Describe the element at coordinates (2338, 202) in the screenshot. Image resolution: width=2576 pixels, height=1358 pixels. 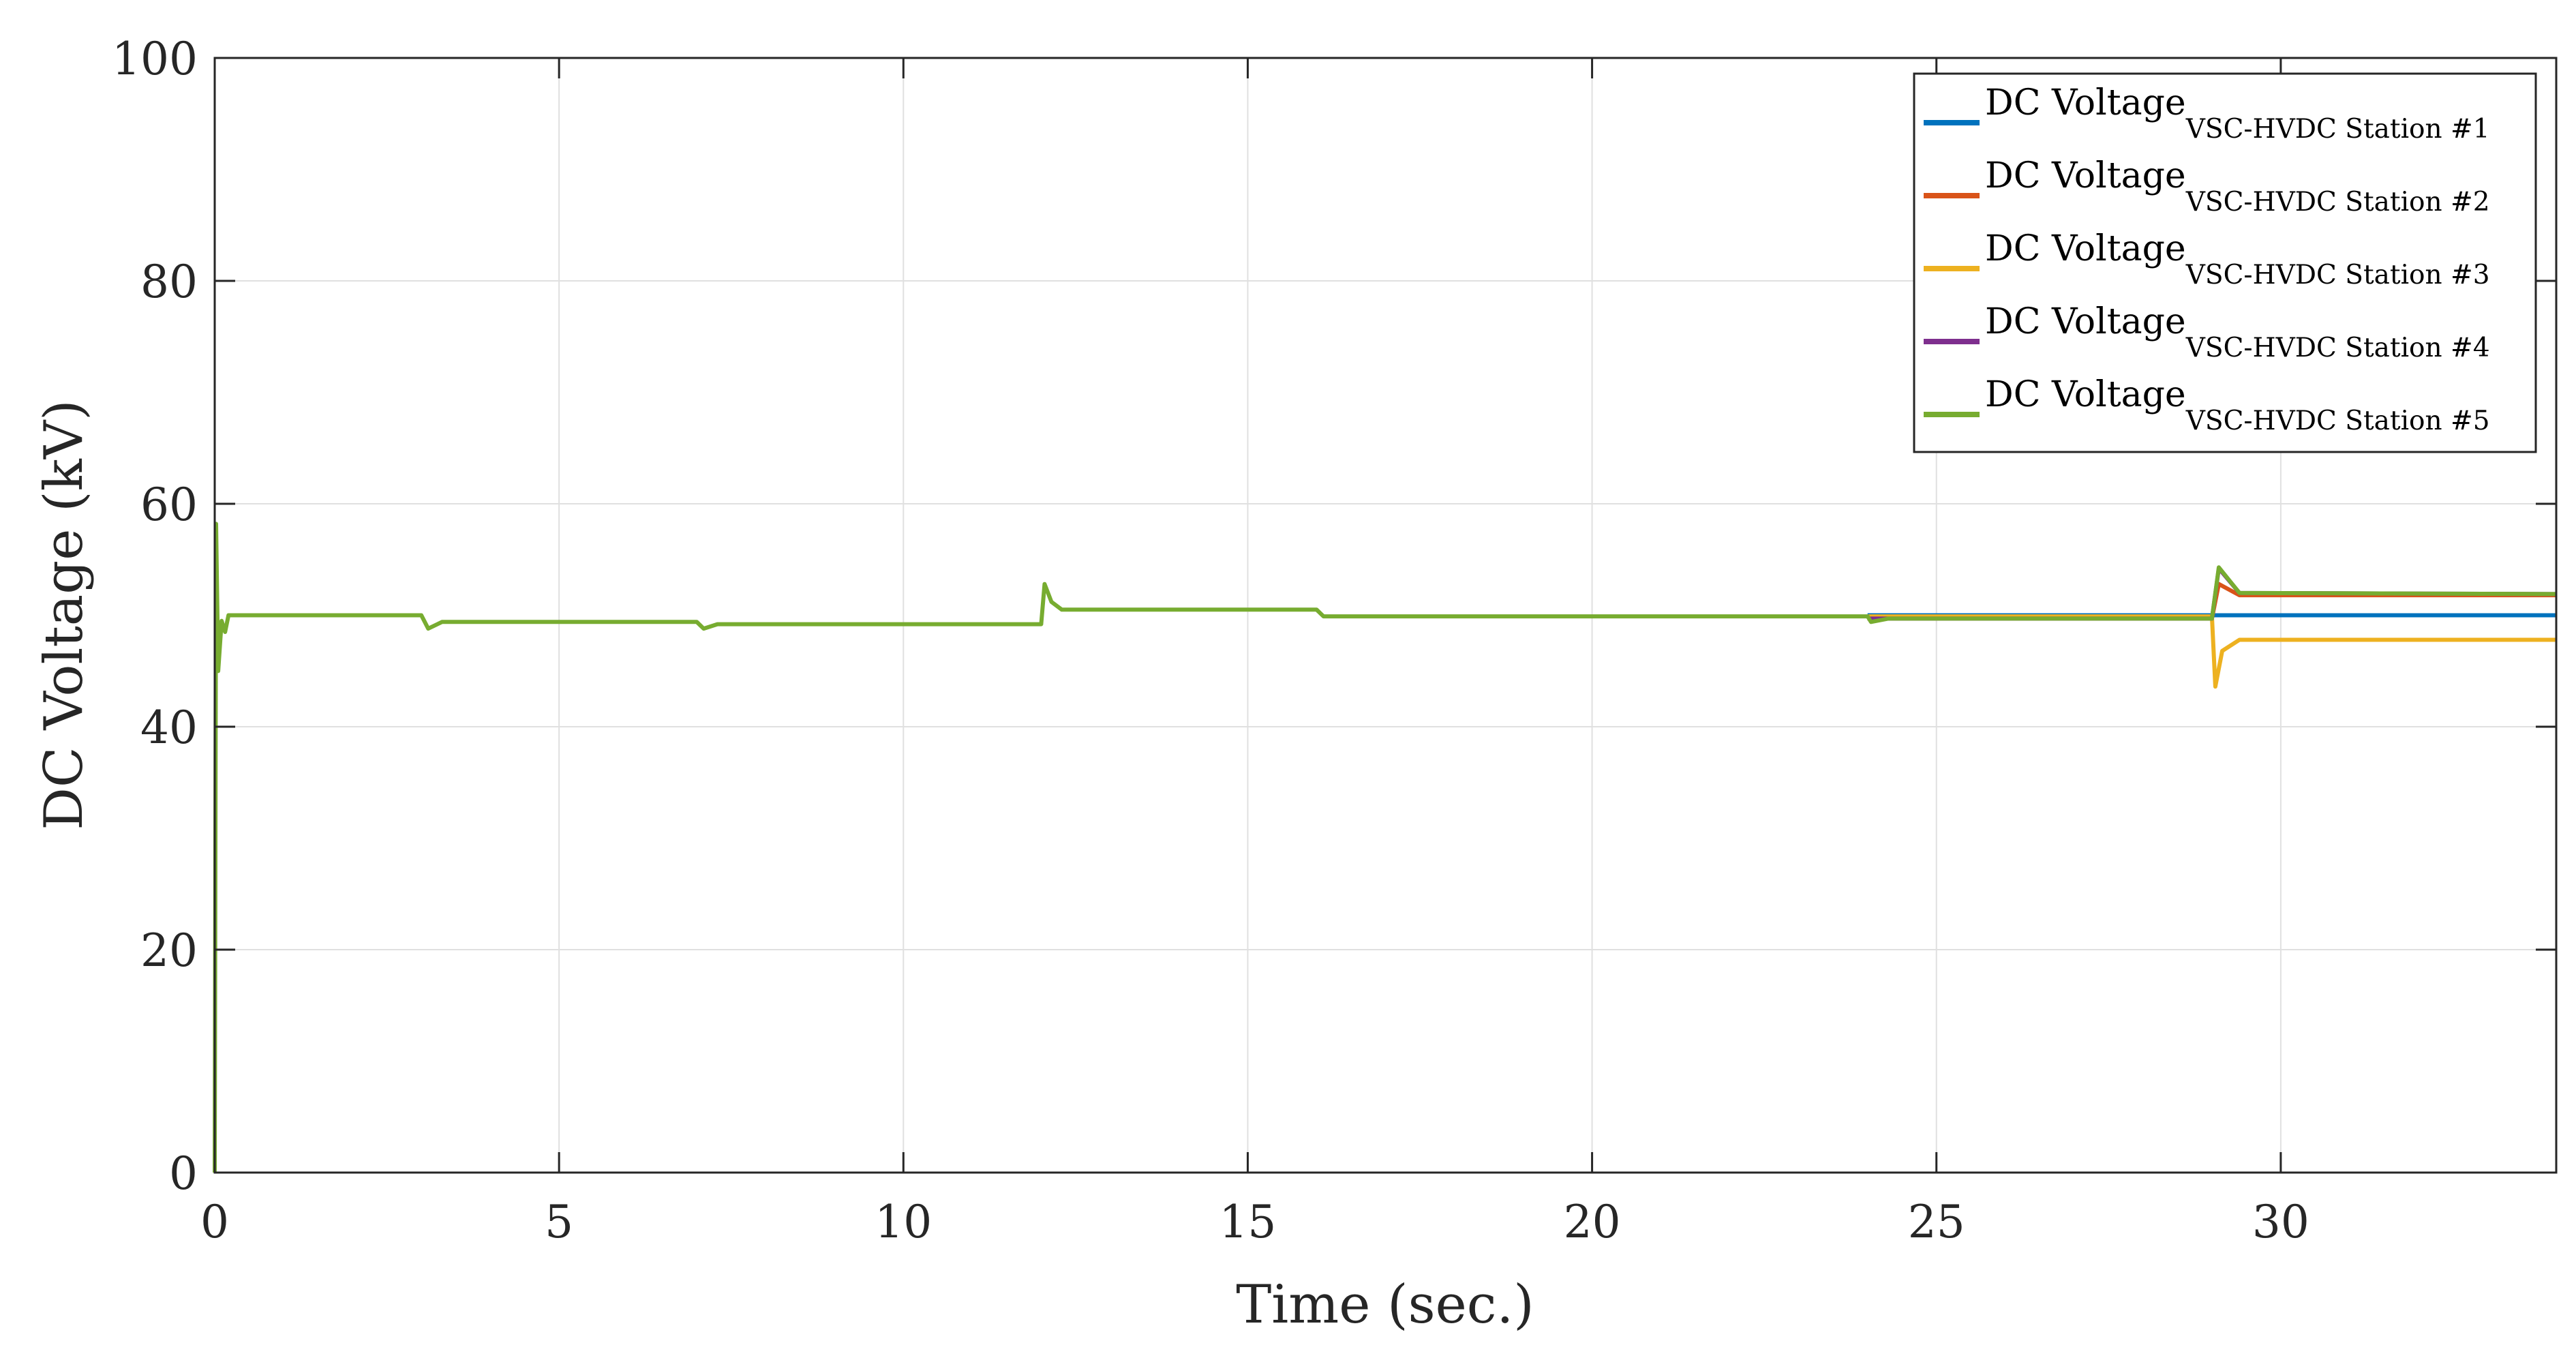
I see `legend-entry-subscript: VSC-HVDC Station #2` at that location.